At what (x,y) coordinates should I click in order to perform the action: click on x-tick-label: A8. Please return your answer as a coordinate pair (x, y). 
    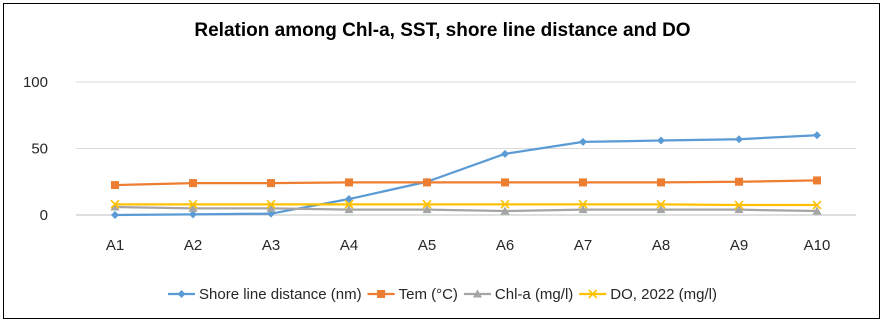
    Looking at the image, I should click on (661, 245).